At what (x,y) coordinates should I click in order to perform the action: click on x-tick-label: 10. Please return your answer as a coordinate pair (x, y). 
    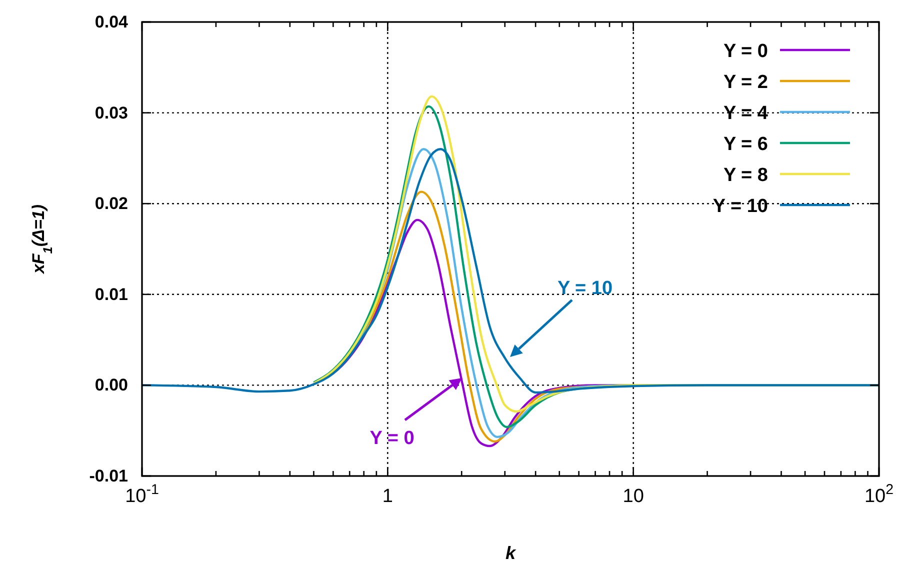
    Looking at the image, I should click on (633, 496).